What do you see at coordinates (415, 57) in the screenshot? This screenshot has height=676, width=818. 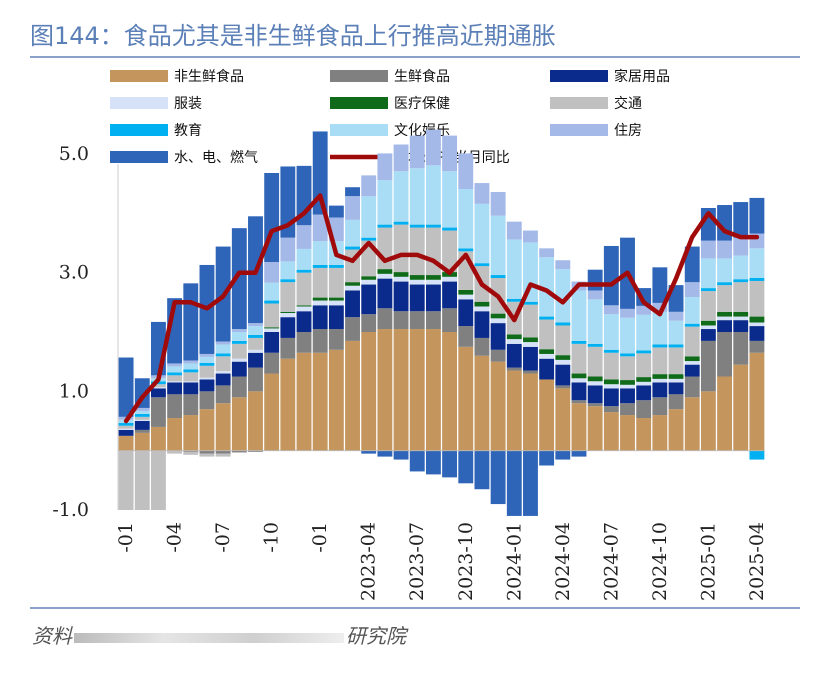 I see `top-rule` at bounding box center [415, 57].